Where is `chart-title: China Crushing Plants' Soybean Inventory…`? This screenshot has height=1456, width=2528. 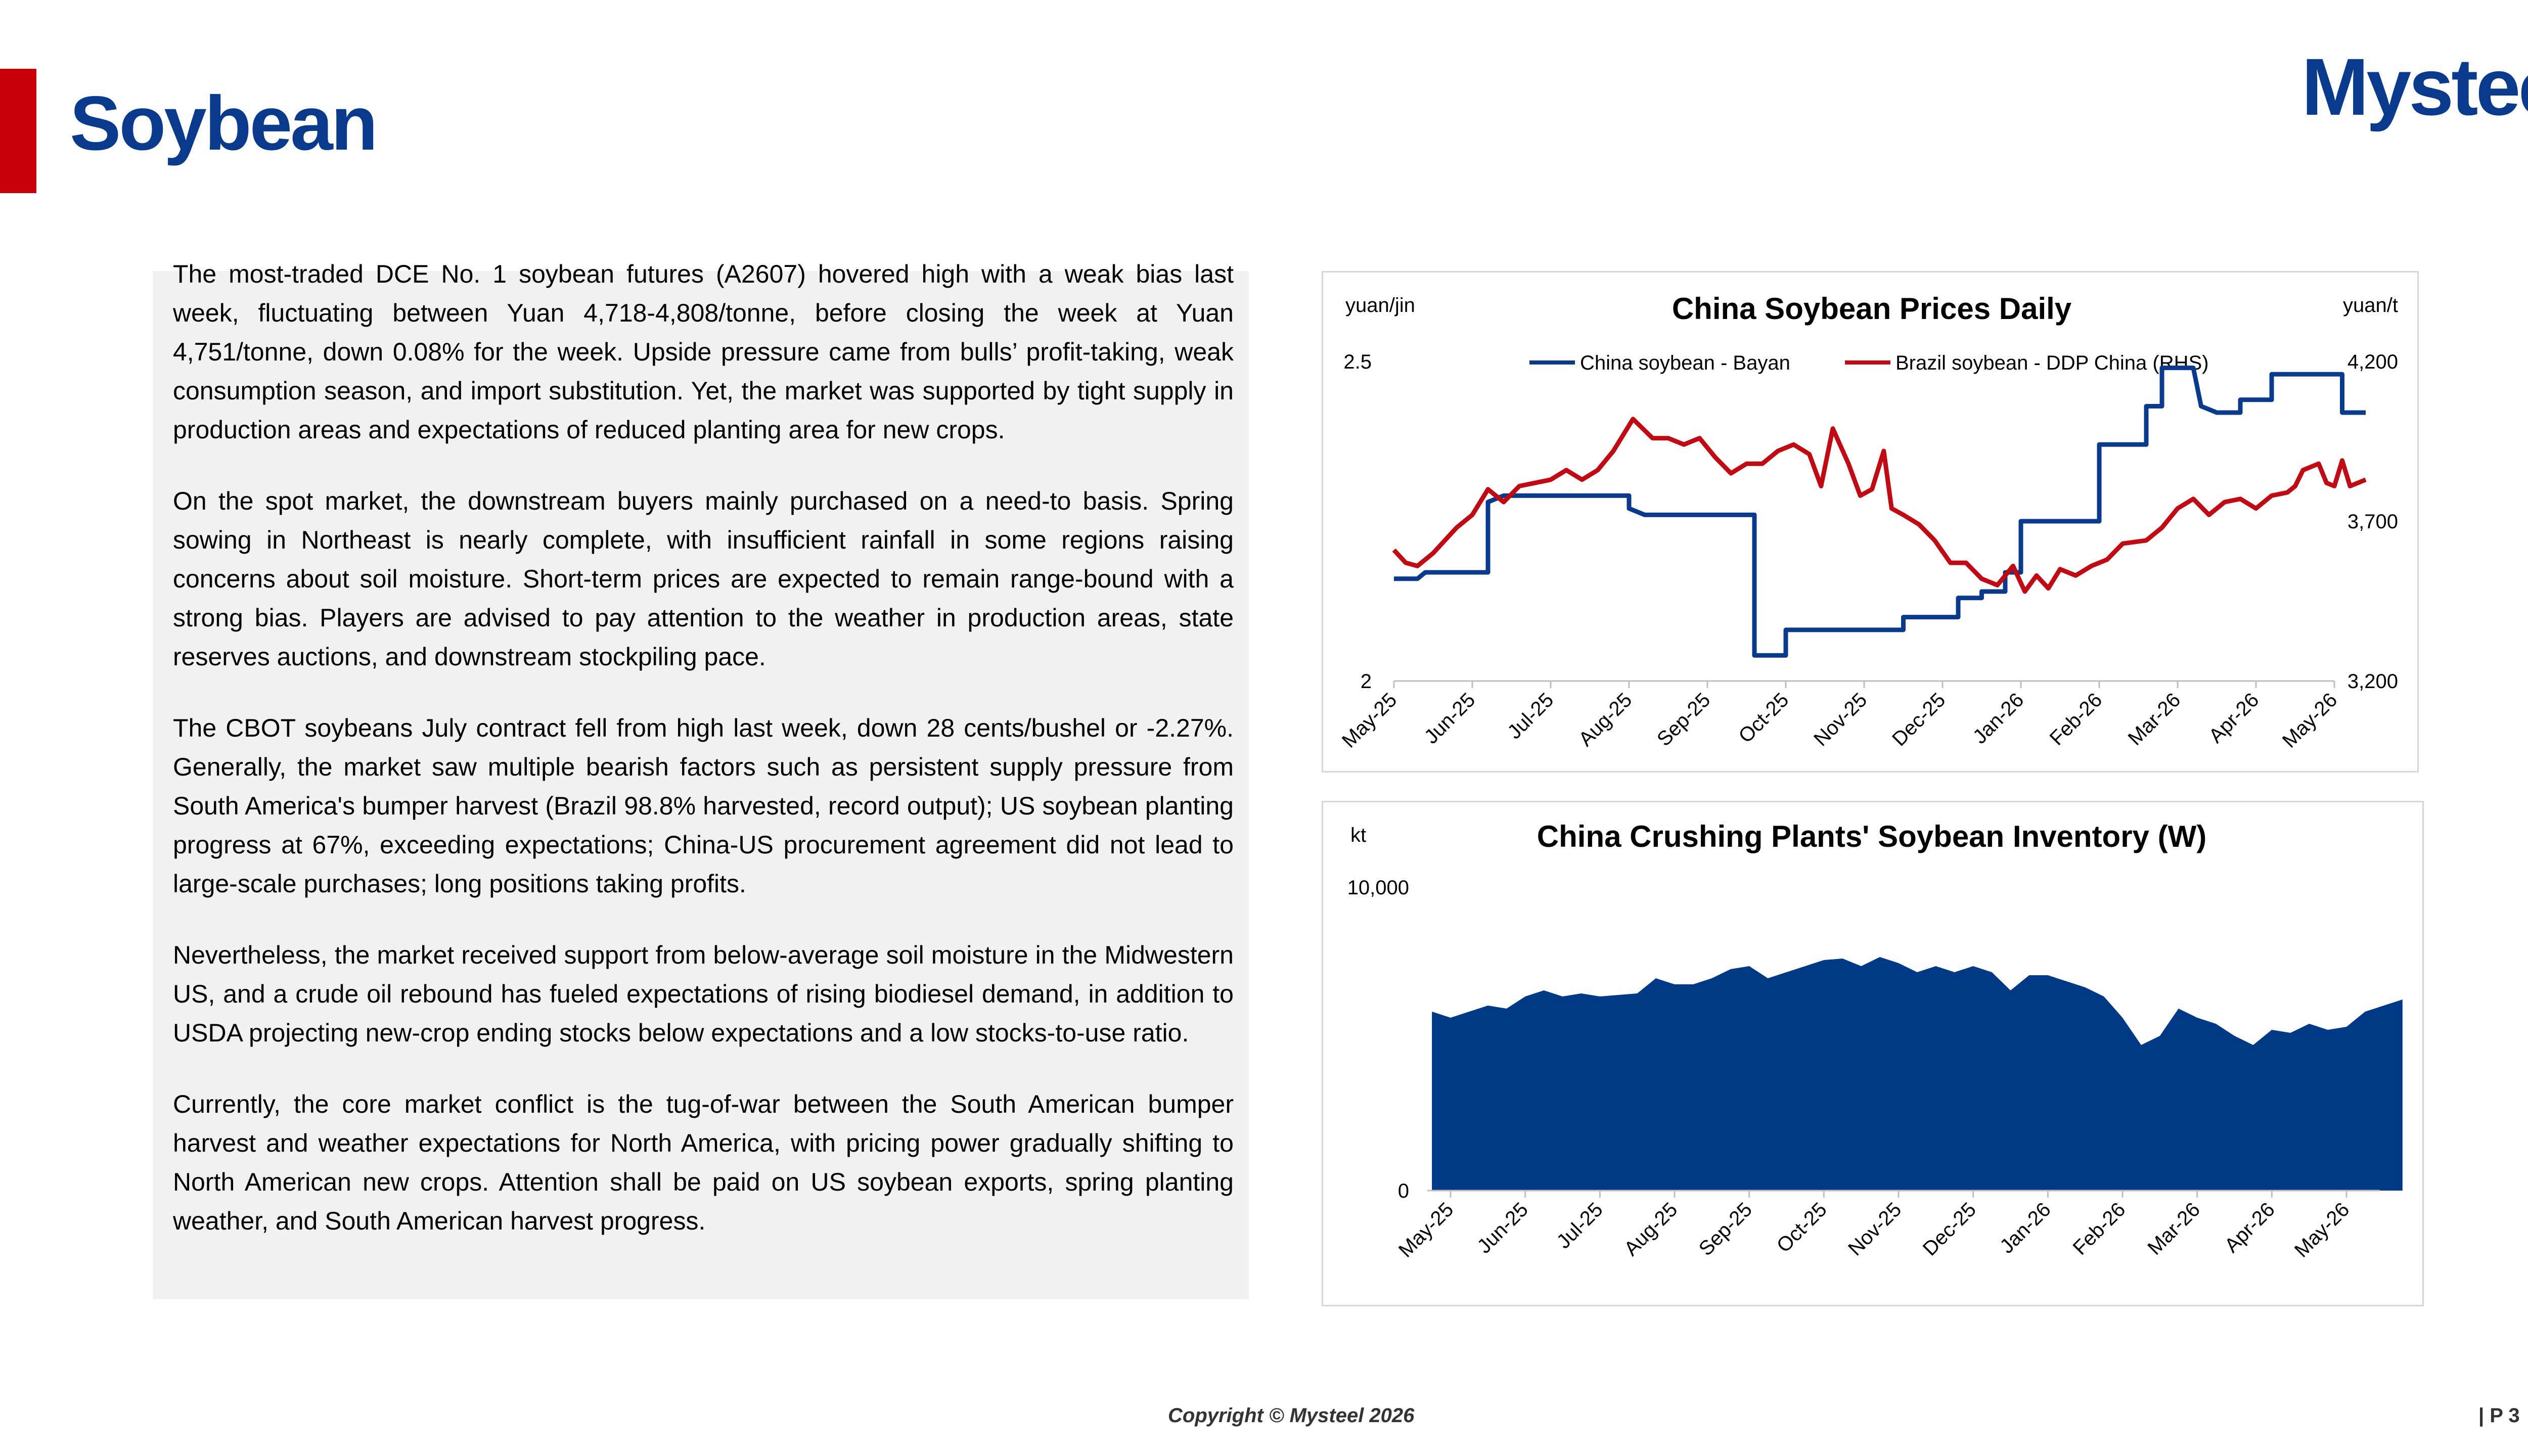
chart-title: China Crushing Plants' Soybean Inventory… is located at coordinates (1872, 836).